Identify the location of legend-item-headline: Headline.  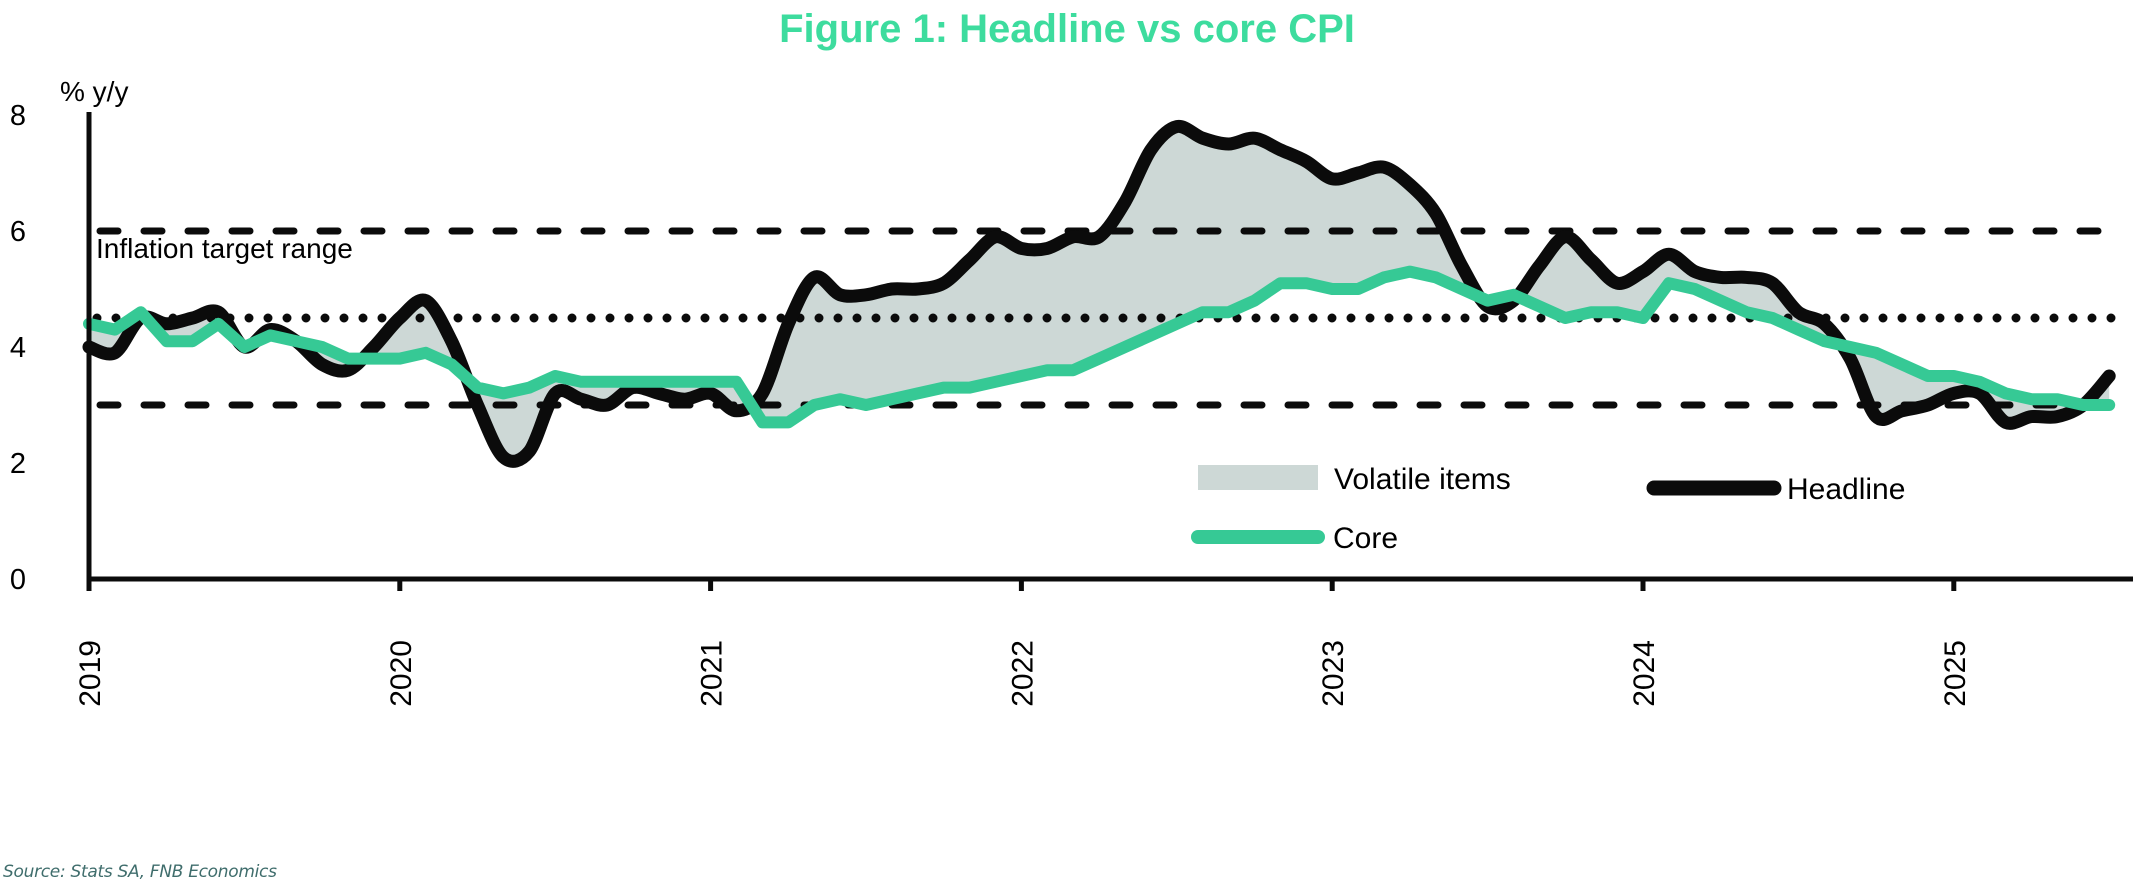
(1775, 489).